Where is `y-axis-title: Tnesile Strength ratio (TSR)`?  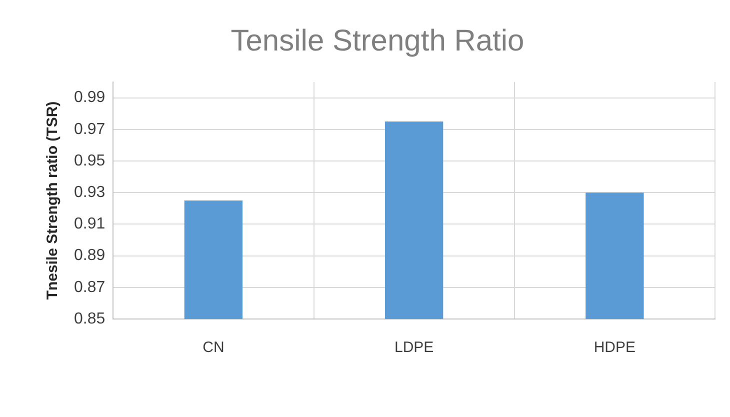
y-axis-title: Tnesile Strength ratio (TSR) is located at coordinates (53, 200).